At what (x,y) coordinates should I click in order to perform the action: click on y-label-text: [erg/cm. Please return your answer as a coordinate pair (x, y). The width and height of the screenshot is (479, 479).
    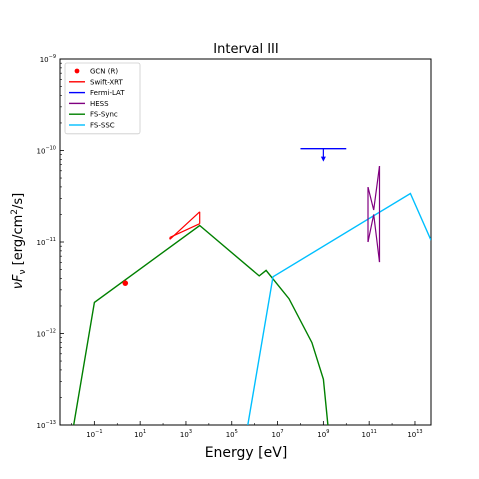
    Looking at the image, I should click on (18, 242).